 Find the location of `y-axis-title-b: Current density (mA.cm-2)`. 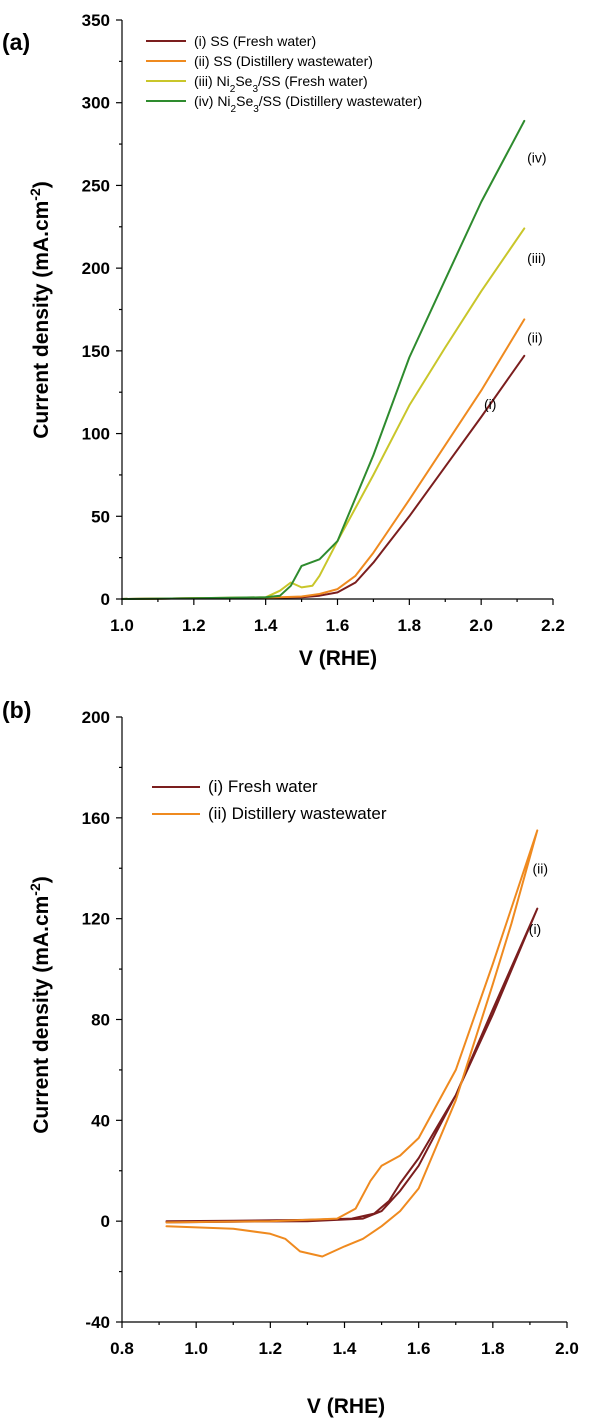

y-axis-title-b: Current density (mA.cm-2) is located at coordinates (40, 1005).